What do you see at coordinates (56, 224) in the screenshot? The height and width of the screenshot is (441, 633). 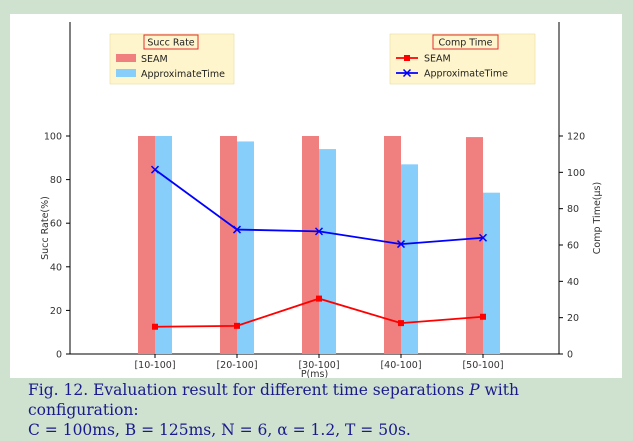 I see `left-tick-label: 60` at bounding box center [56, 224].